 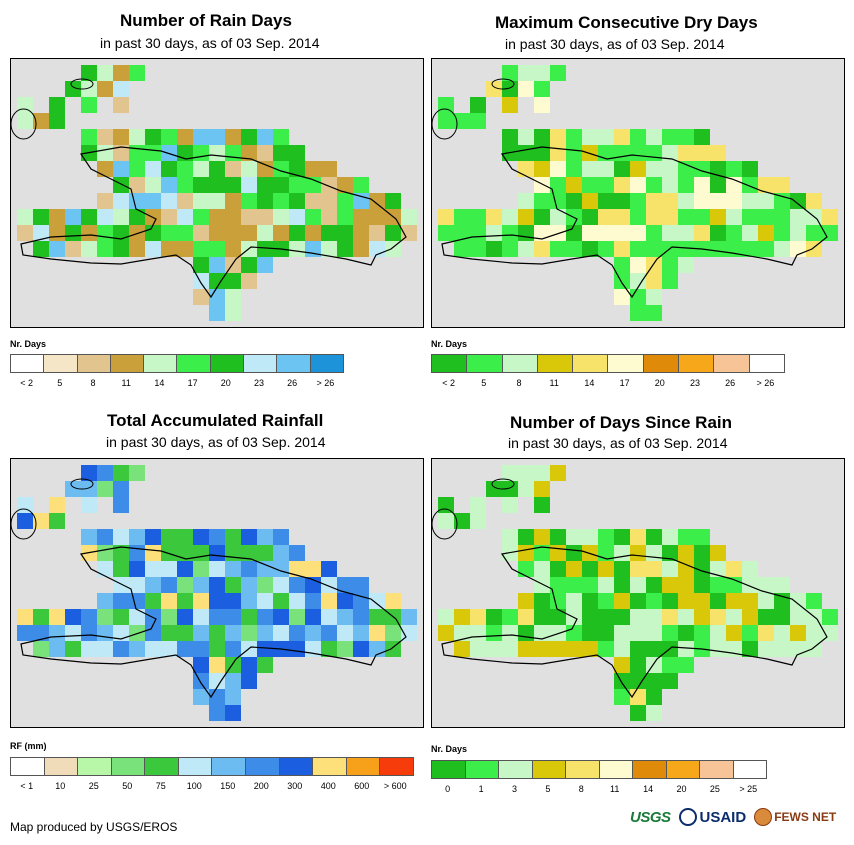 I want to click on legend-label: > 26, so click(x=325, y=383).